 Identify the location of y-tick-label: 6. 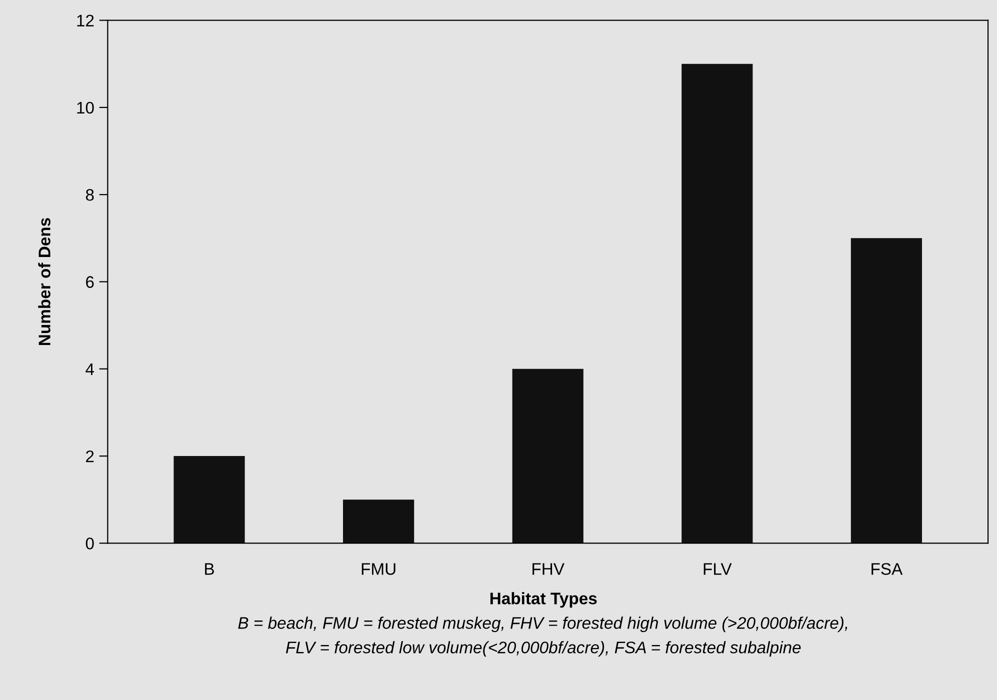
(90, 282).